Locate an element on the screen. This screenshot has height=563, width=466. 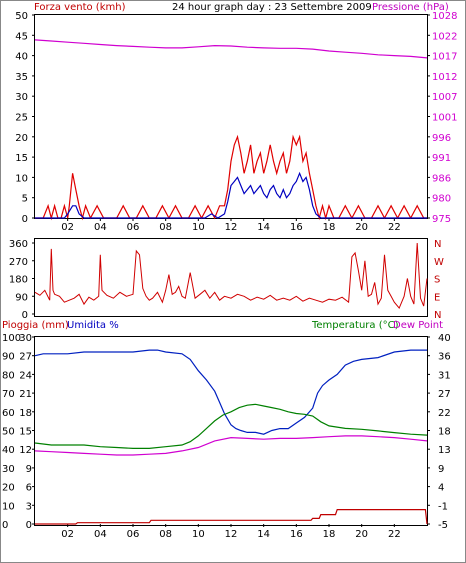
direction-series is located at coordinates (231, 276).